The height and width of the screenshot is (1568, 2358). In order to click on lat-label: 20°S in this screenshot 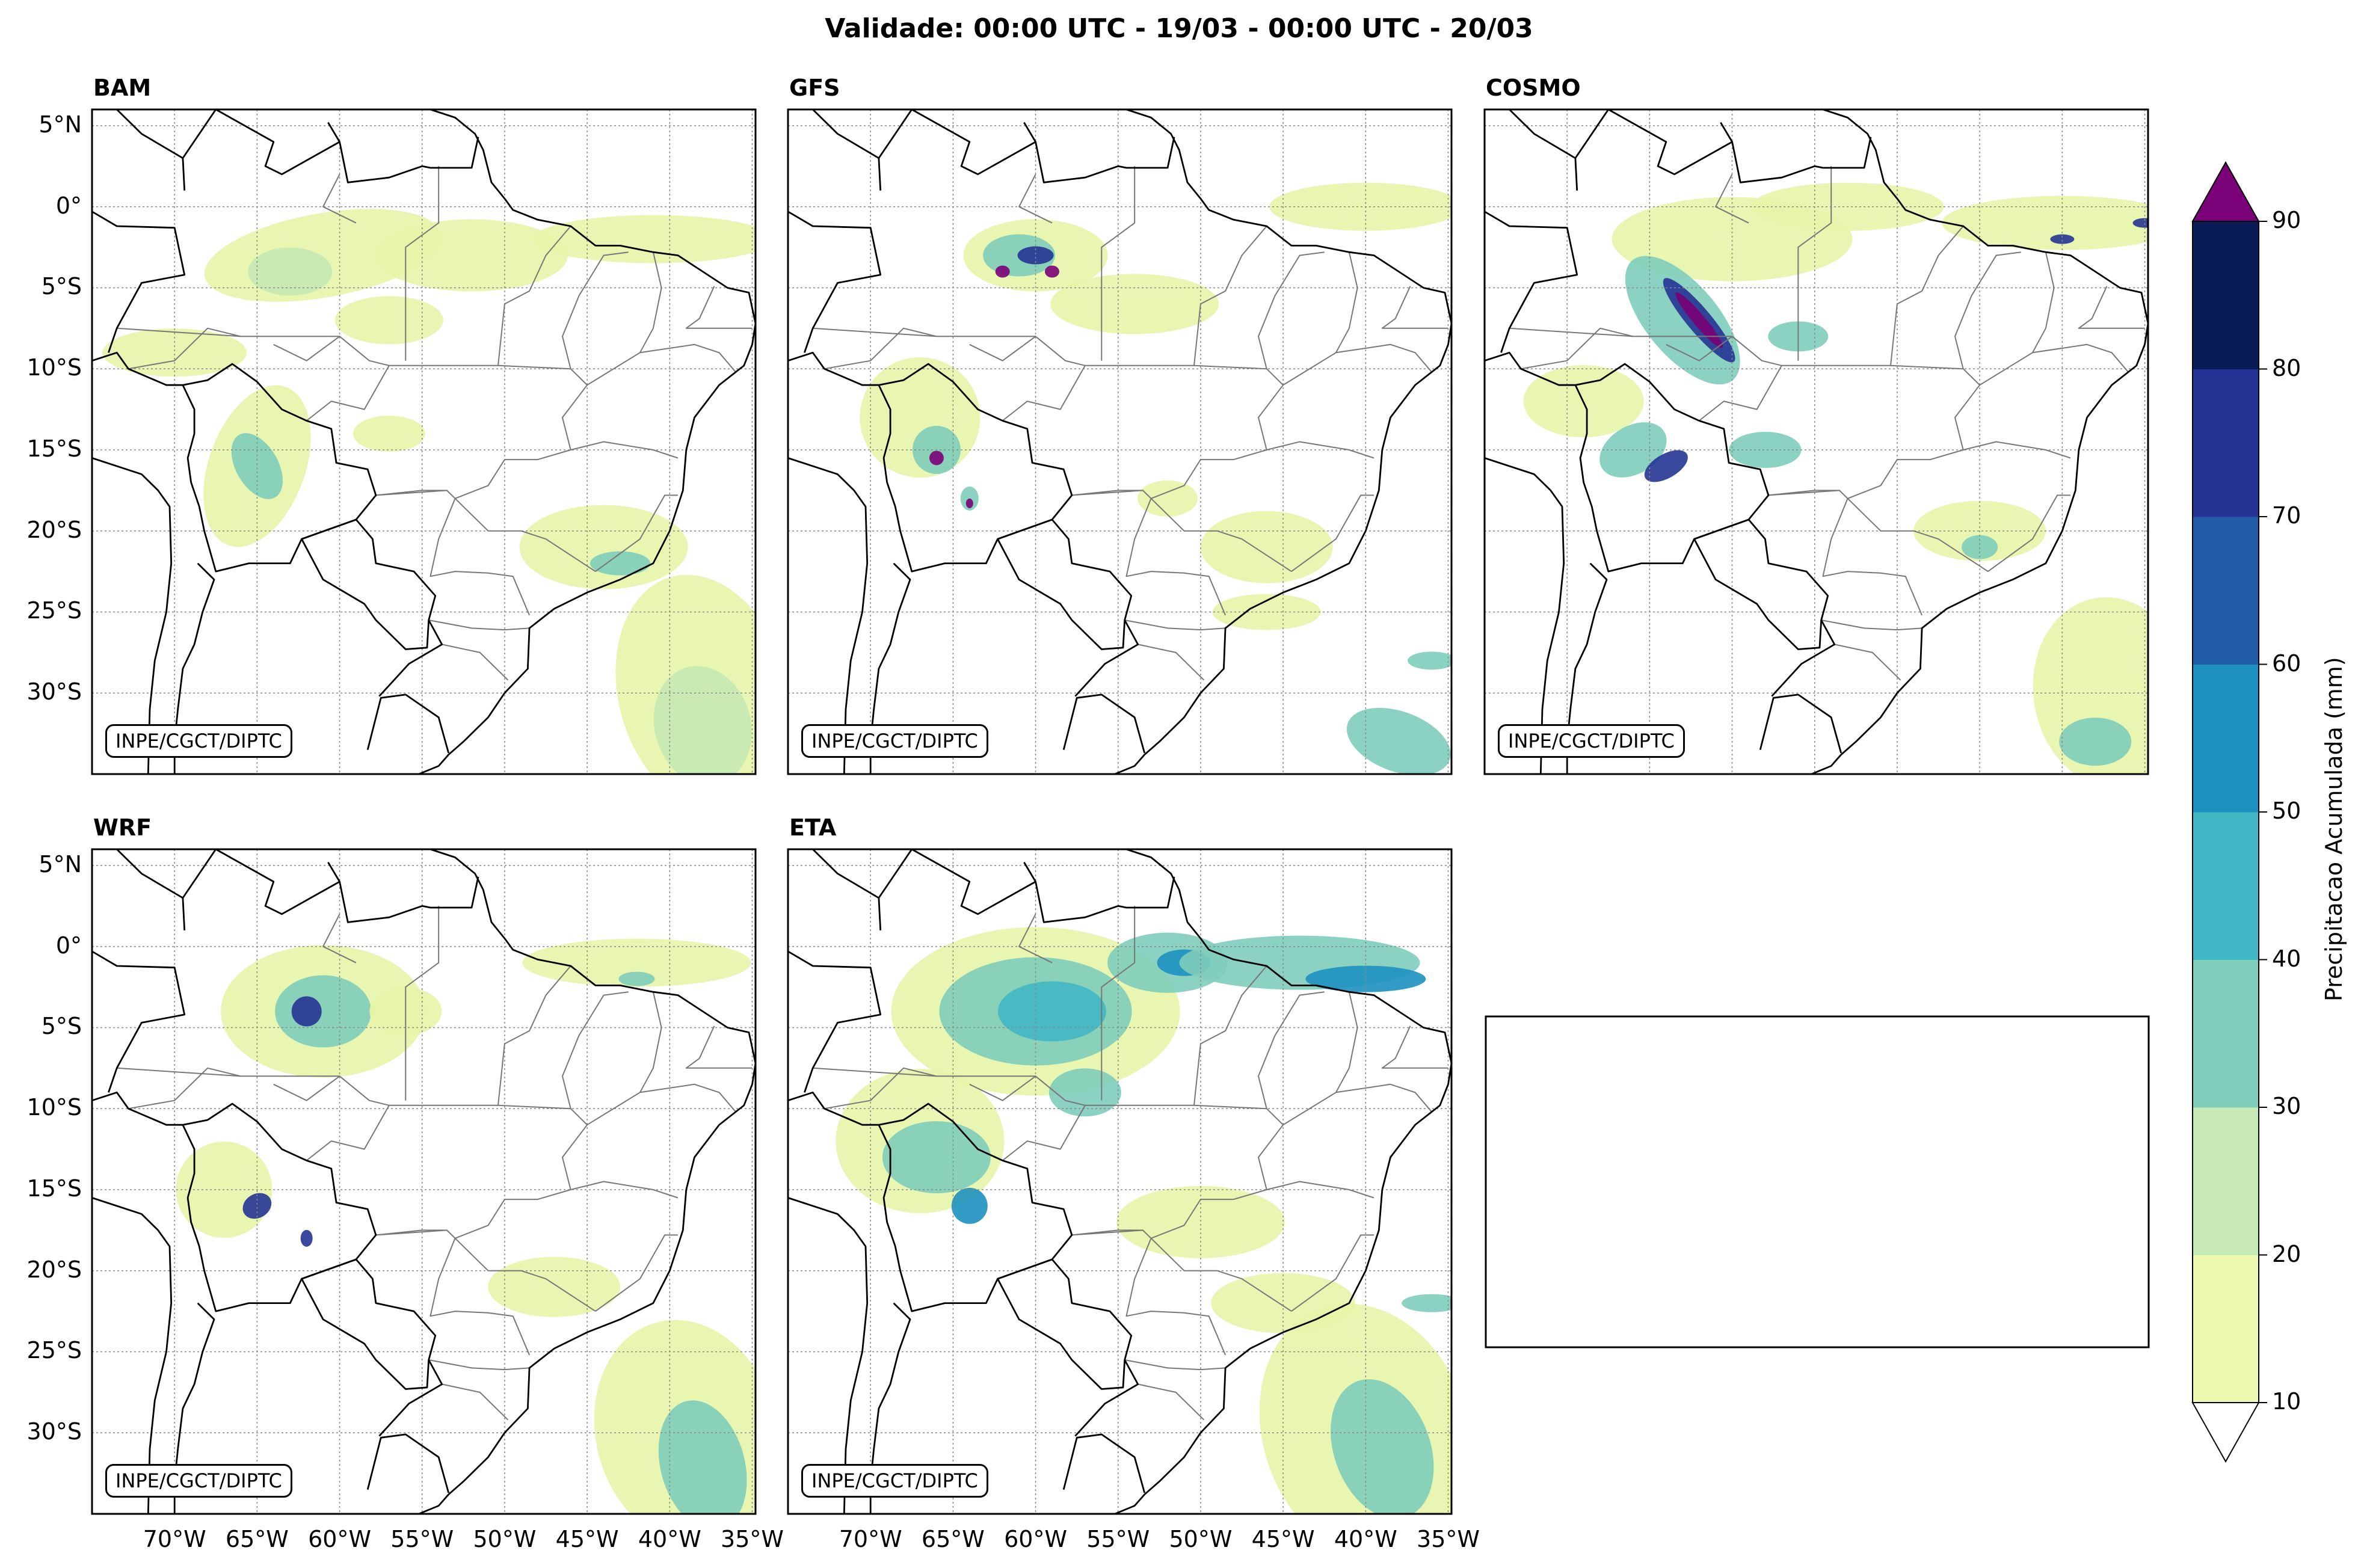, I will do `click(54, 529)`.